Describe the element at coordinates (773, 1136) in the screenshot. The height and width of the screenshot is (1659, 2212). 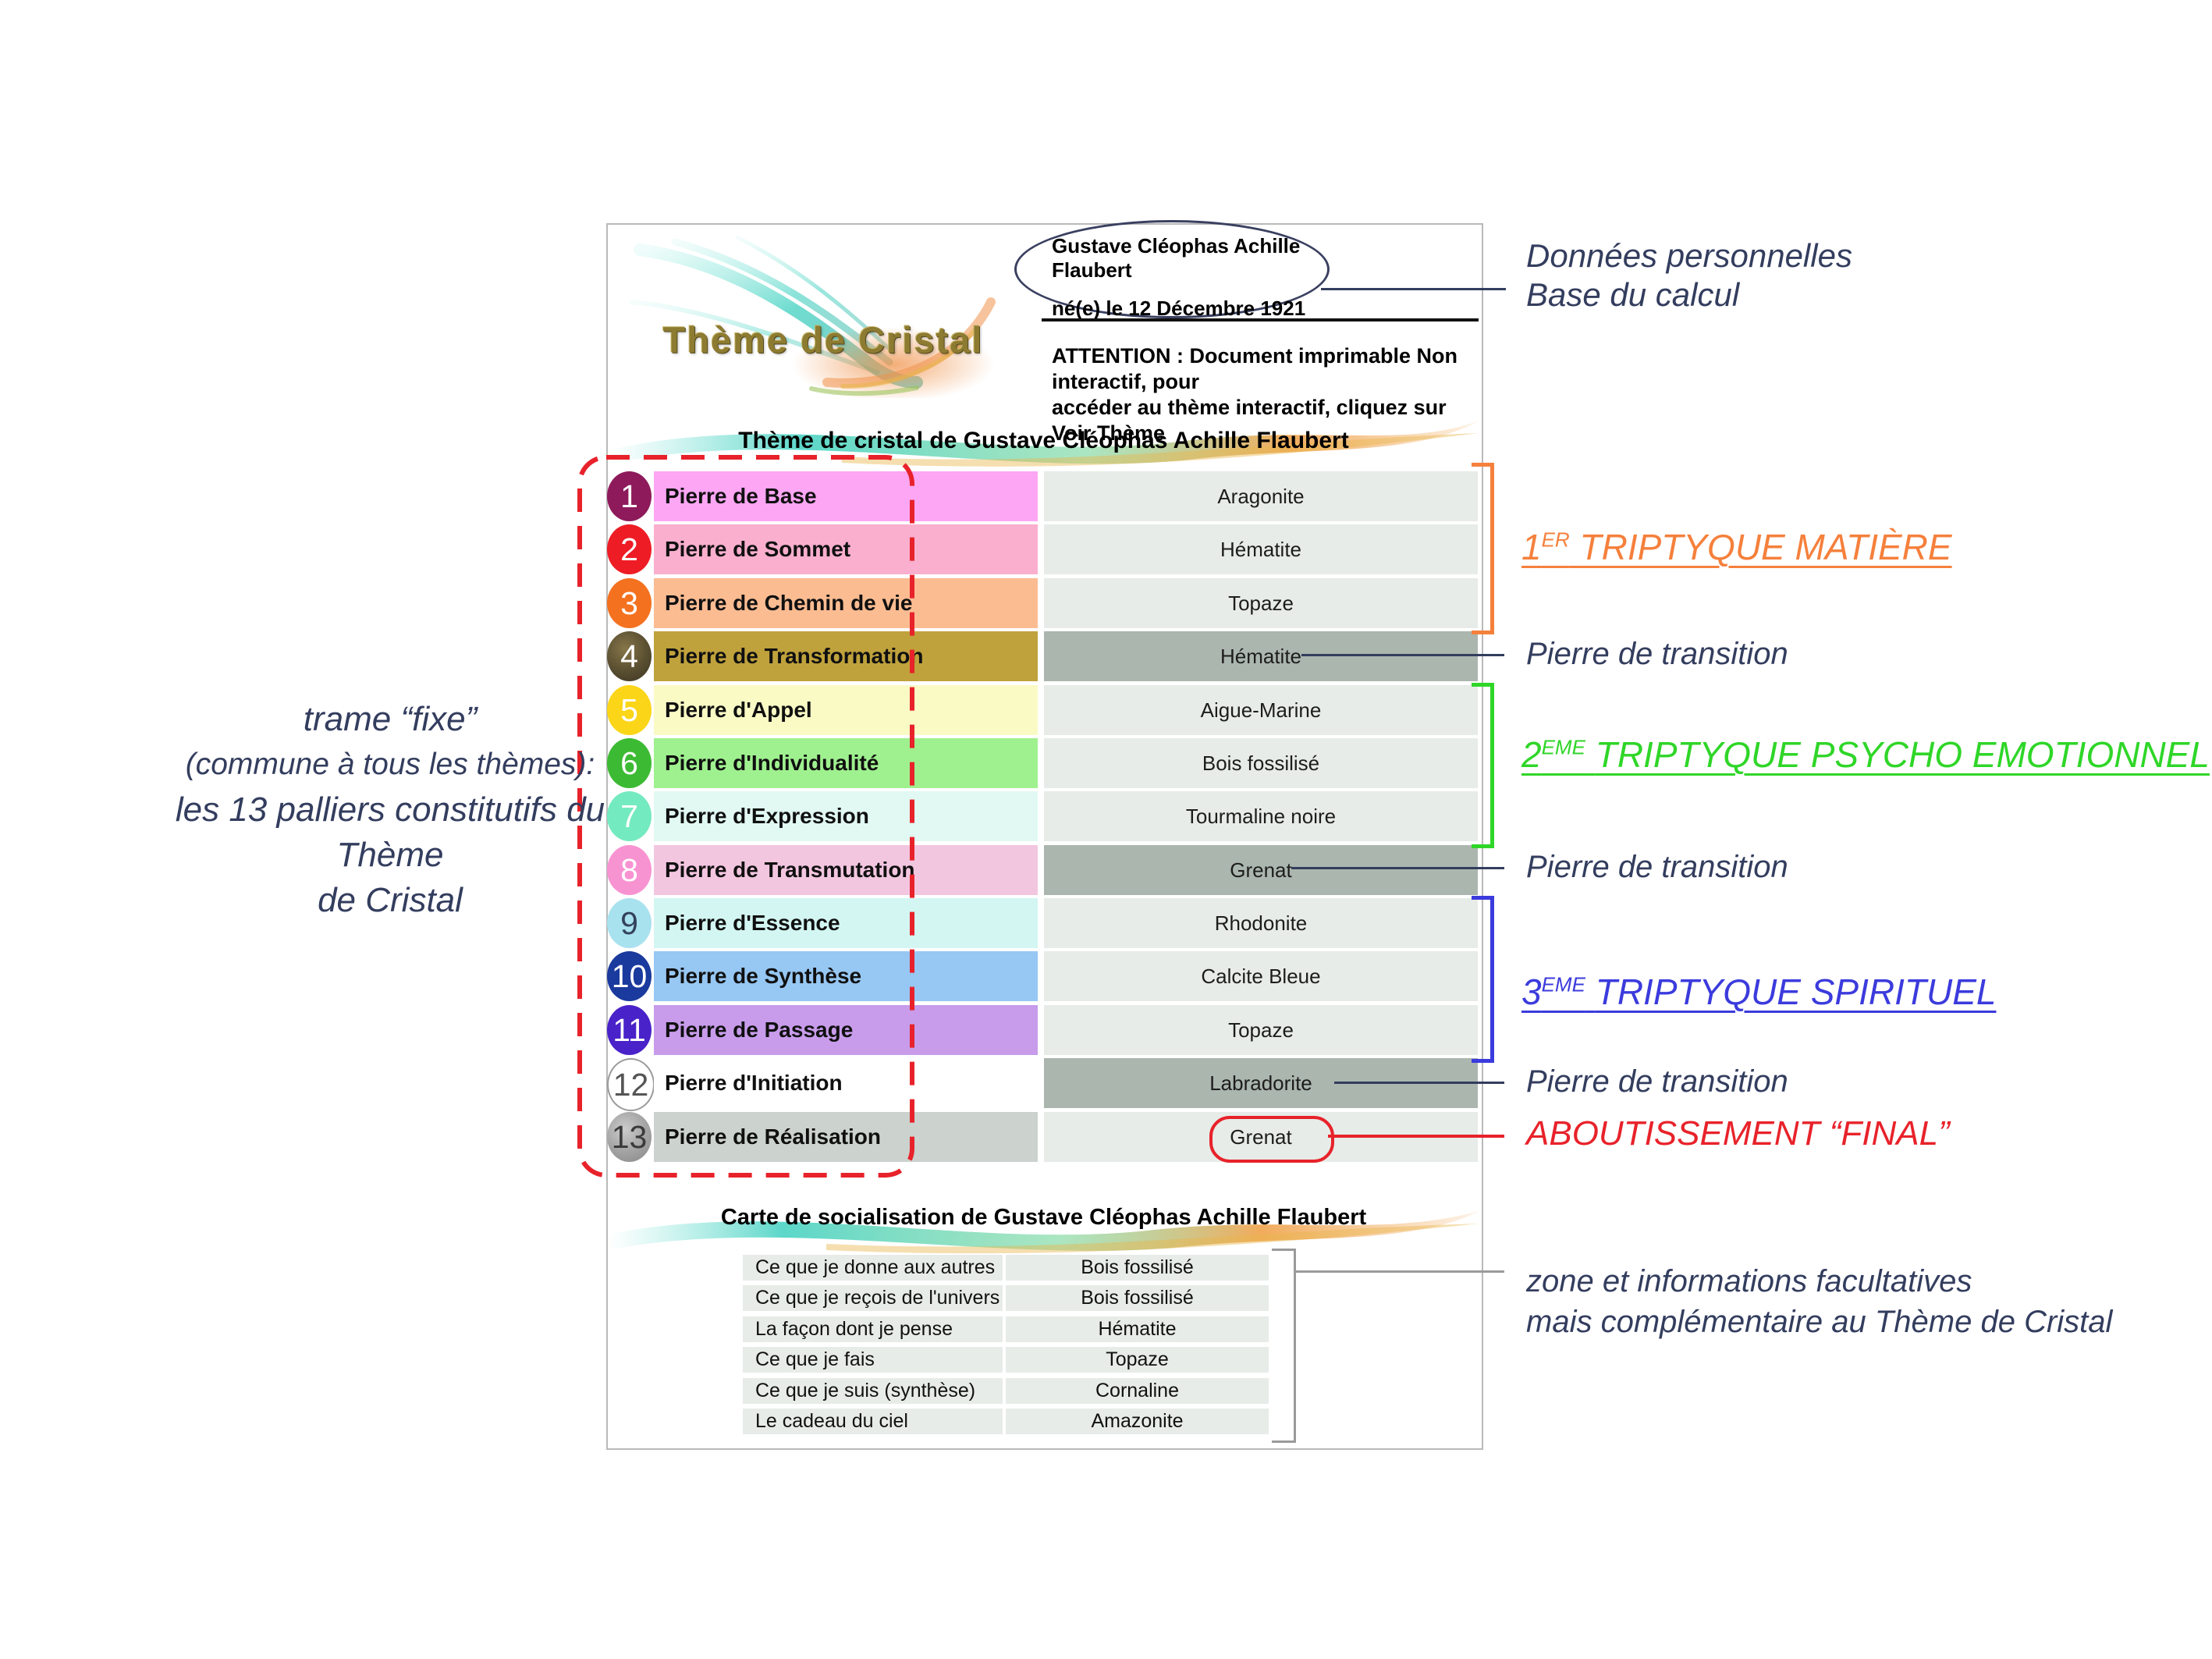
I see `step-label: Pierre de Réalisation` at that location.